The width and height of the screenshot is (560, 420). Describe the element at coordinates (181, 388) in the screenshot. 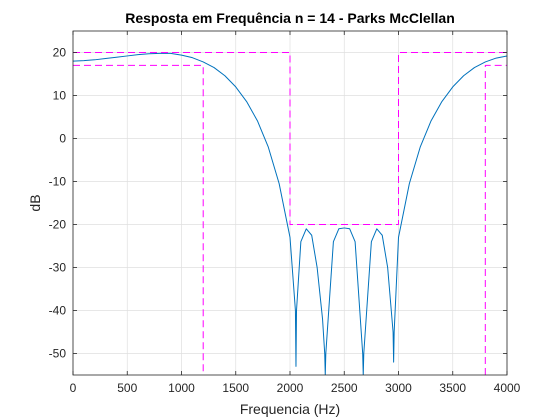

I see `x-tick-label-2: 1000` at that location.